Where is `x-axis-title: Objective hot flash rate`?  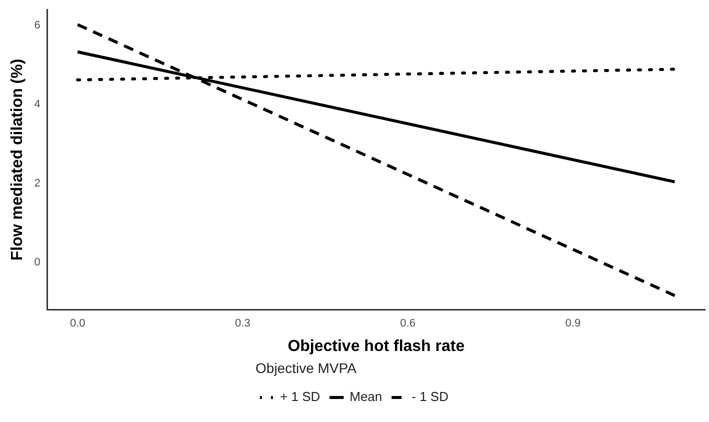
x-axis-title: Objective hot flash rate is located at coordinates (376, 347).